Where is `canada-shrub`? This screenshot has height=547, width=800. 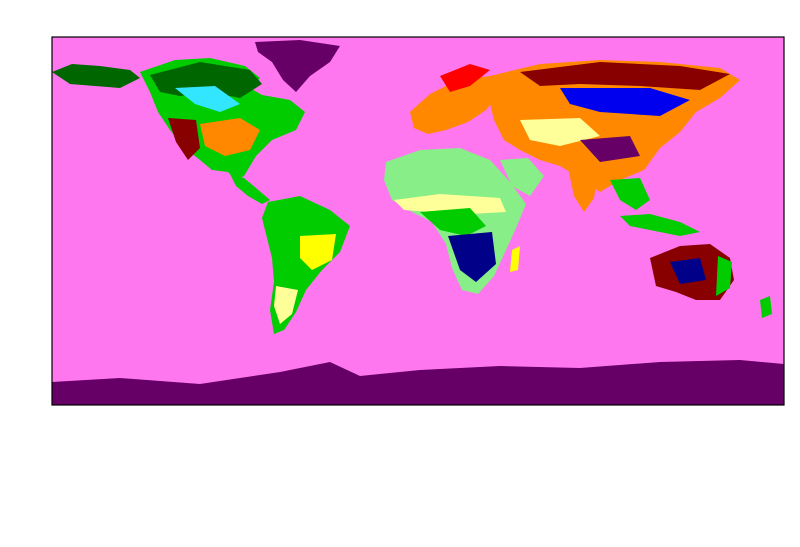
canada-shrub is located at coordinates (207, 99).